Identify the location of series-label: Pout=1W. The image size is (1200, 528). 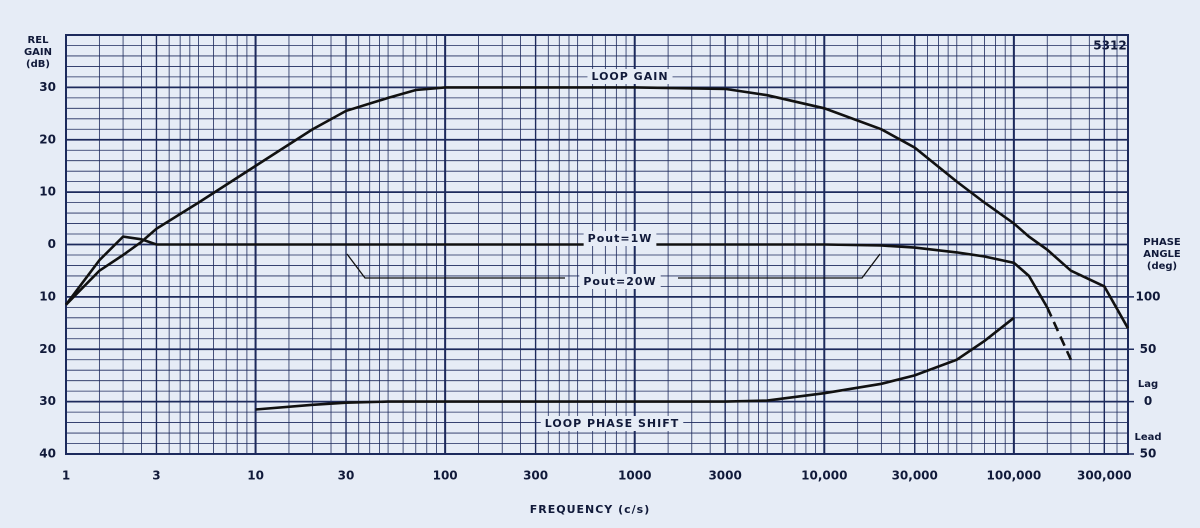
(620, 238).